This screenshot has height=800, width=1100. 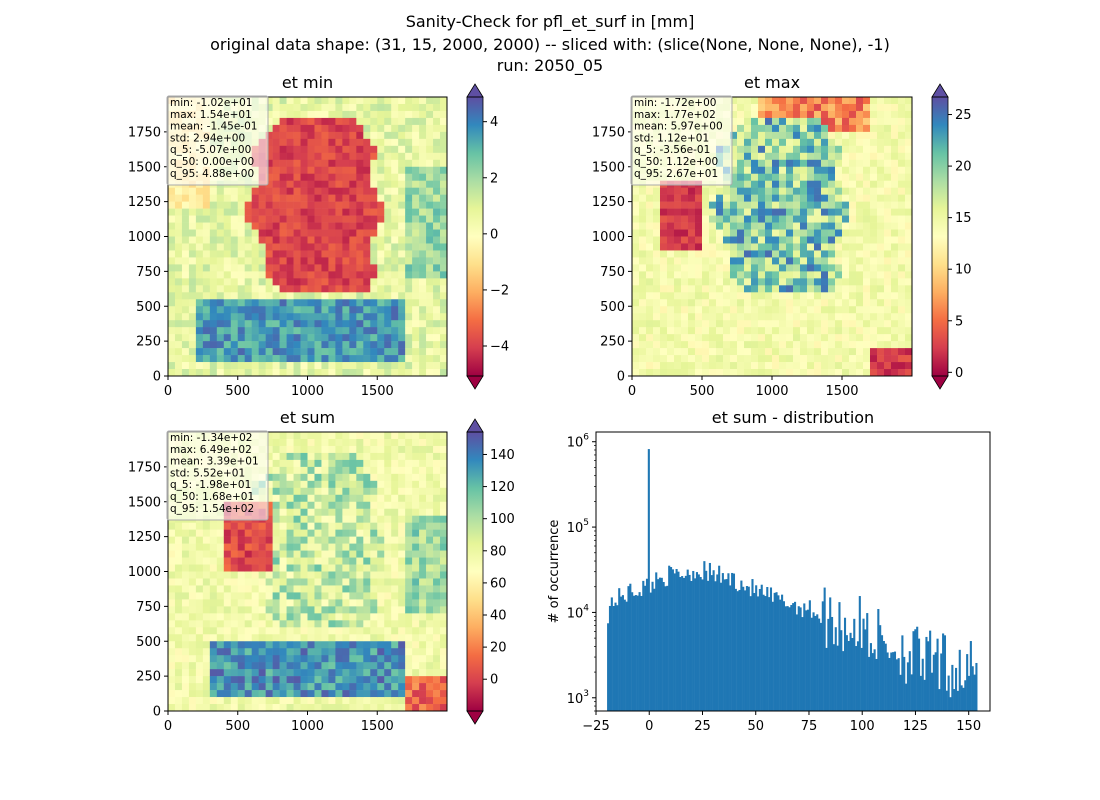 I want to click on stats-line: q_50: 1.12e+00, so click(x=676, y=162).